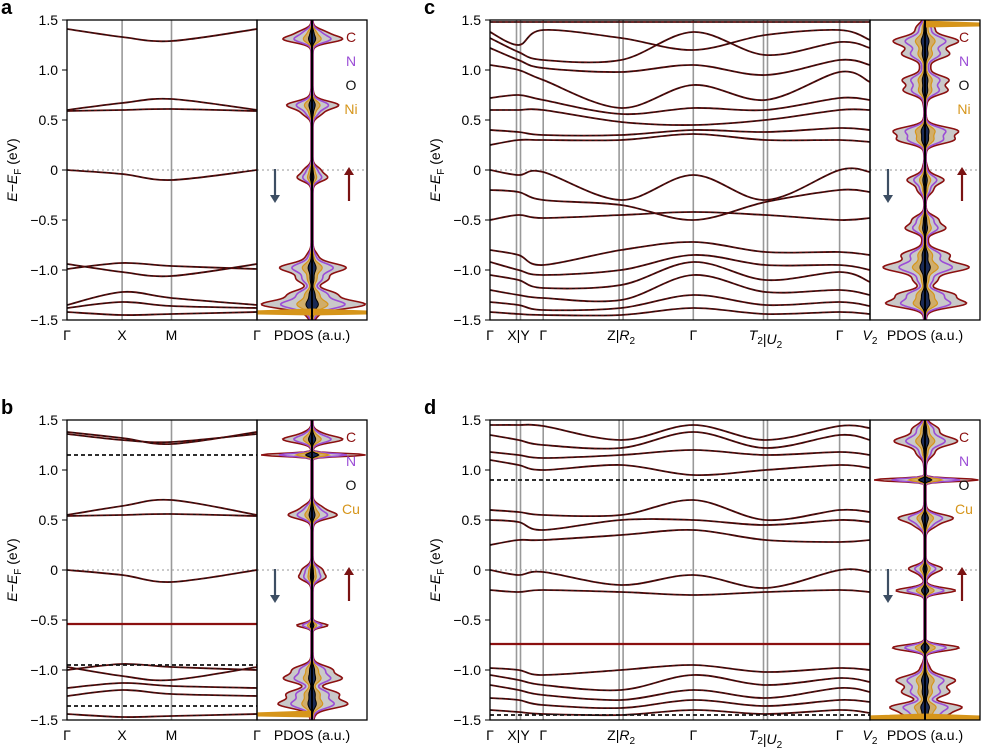 The width and height of the screenshot is (1000, 750). What do you see at coordinates (7, 408) in the screenshot?
I see `panel-letter: b` at bounding box center [7, 408].